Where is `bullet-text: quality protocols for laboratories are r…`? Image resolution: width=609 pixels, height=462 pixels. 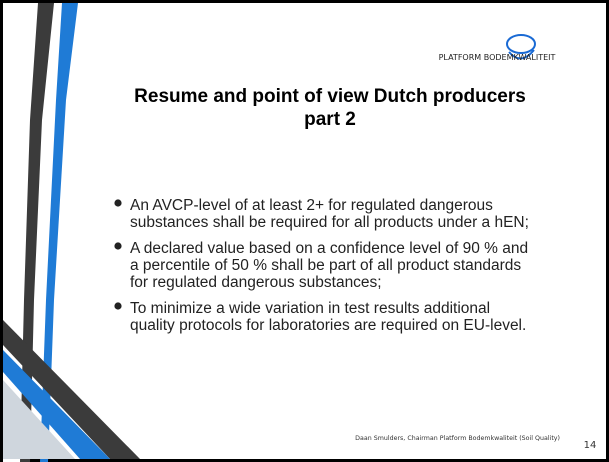 bullet-text: quality protocols for laboratories are r… is located at coordinates (328, 325).